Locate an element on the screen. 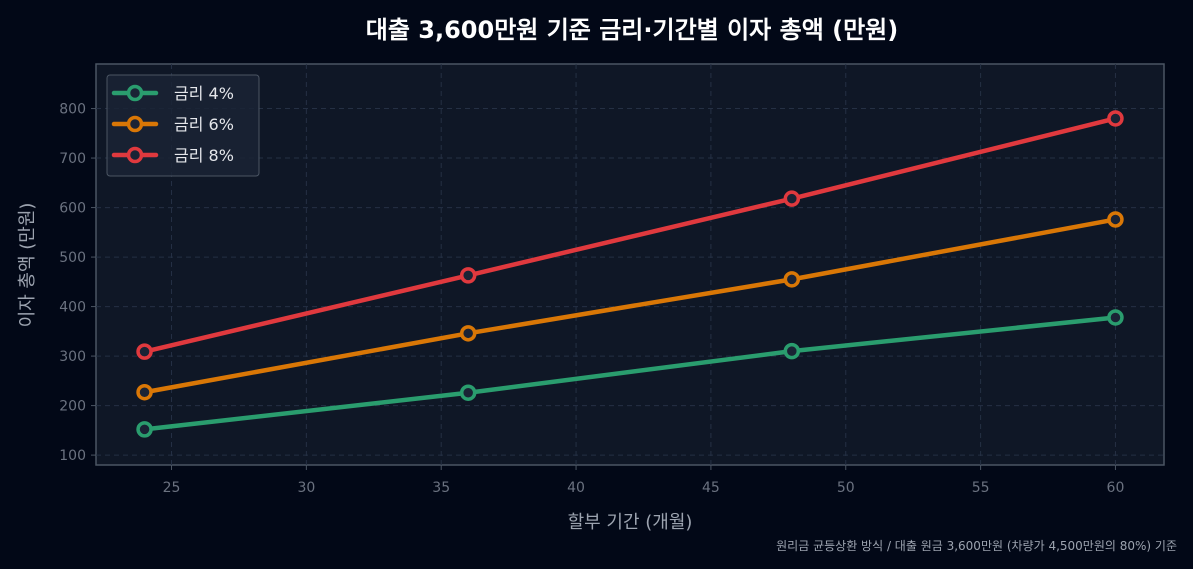  legend-box is located at coordinates (183, 125).